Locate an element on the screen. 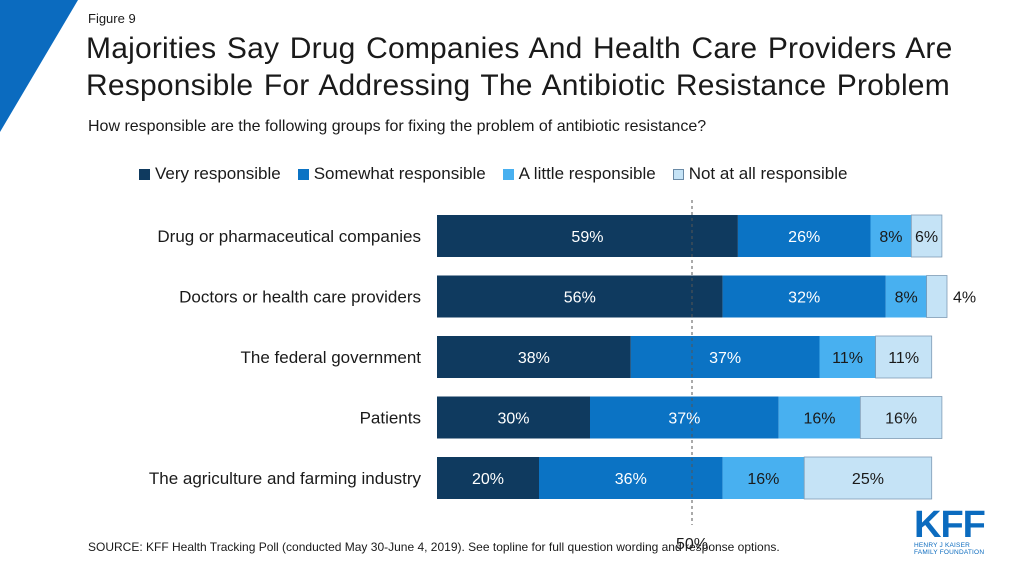  data-label: 38% is located at coordinates (534, 358).